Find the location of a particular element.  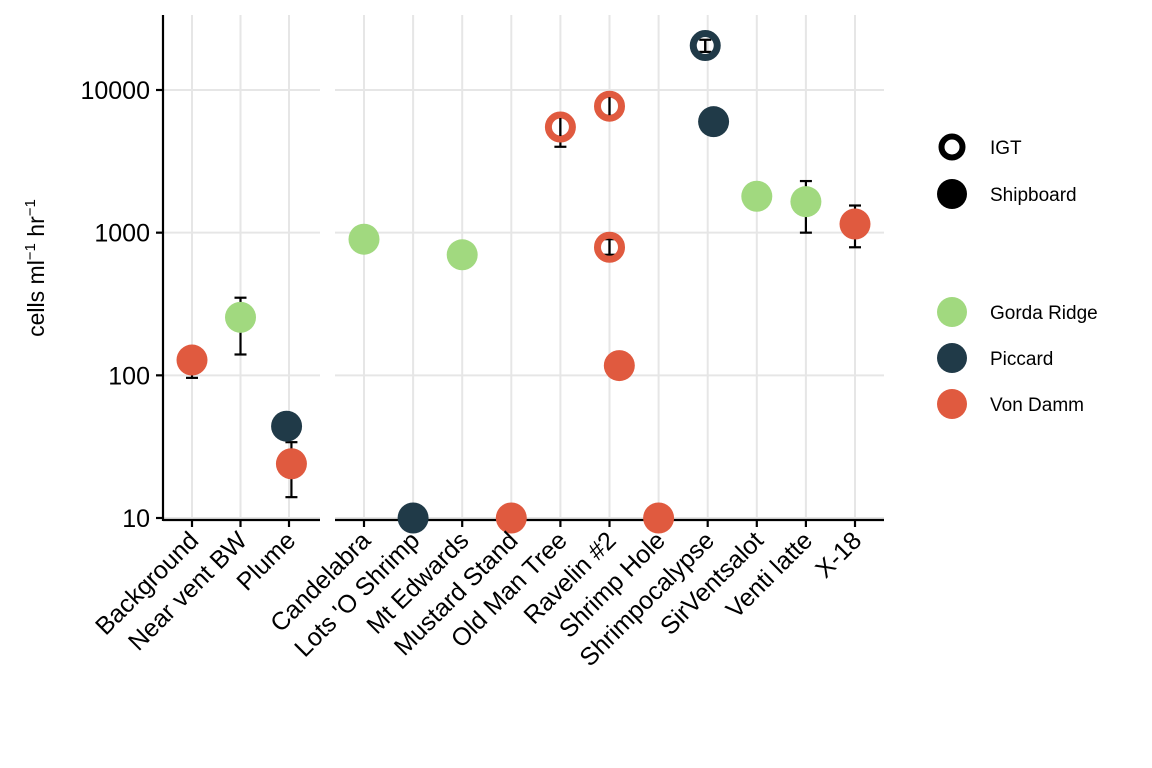

y-tick-label: 10000 is located at coordinates (115, 91).